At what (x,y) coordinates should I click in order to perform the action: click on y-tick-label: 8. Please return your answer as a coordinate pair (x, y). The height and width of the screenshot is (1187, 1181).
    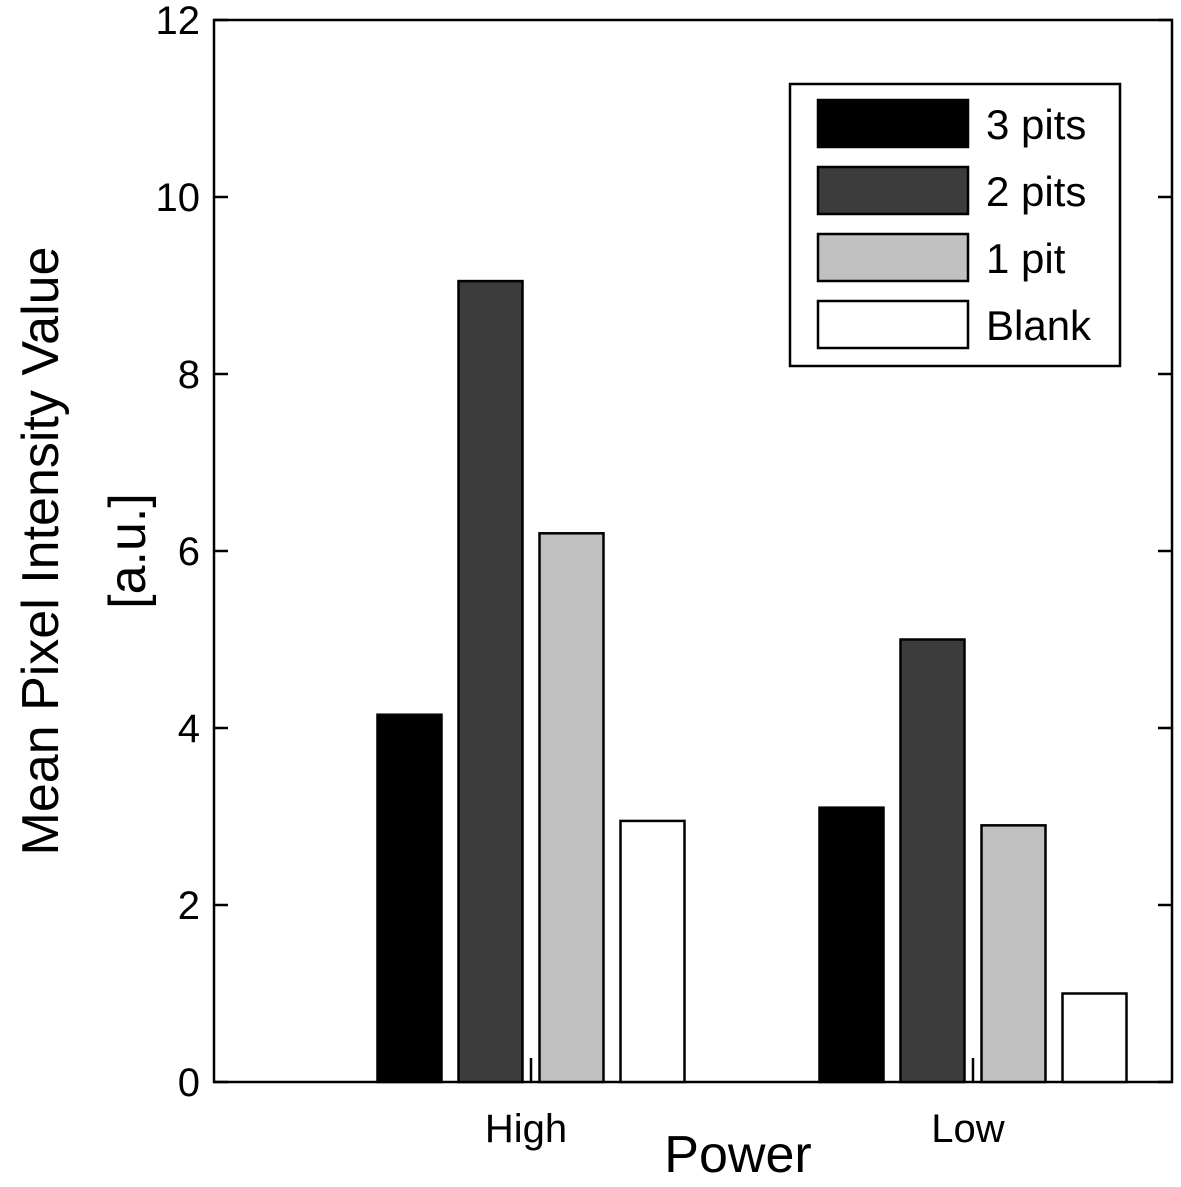
    Looking at the image, I should click on (189, 375).